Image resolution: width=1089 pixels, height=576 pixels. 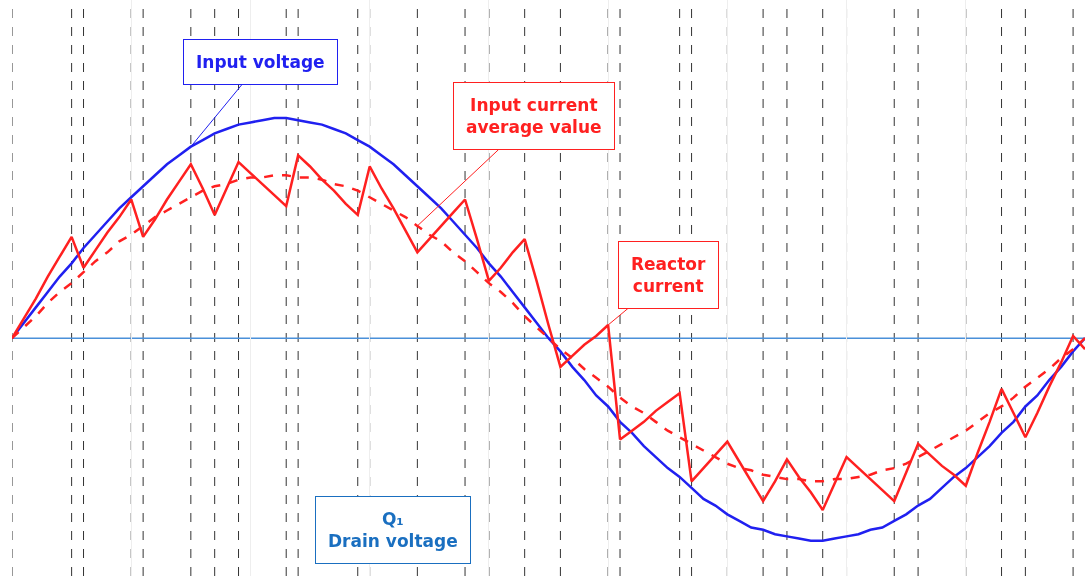 What do you see at coordinates (534, 116) in the screenshot?
I see `text: Input current average value` at bounding box center [534, 116].